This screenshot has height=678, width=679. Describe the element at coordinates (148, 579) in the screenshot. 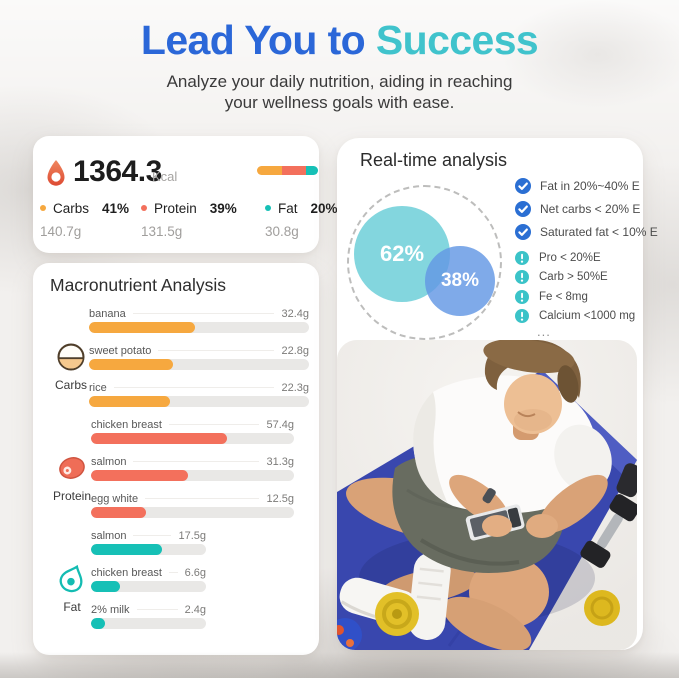

I see `bar-item: chicken breast 6.6g` at that location.